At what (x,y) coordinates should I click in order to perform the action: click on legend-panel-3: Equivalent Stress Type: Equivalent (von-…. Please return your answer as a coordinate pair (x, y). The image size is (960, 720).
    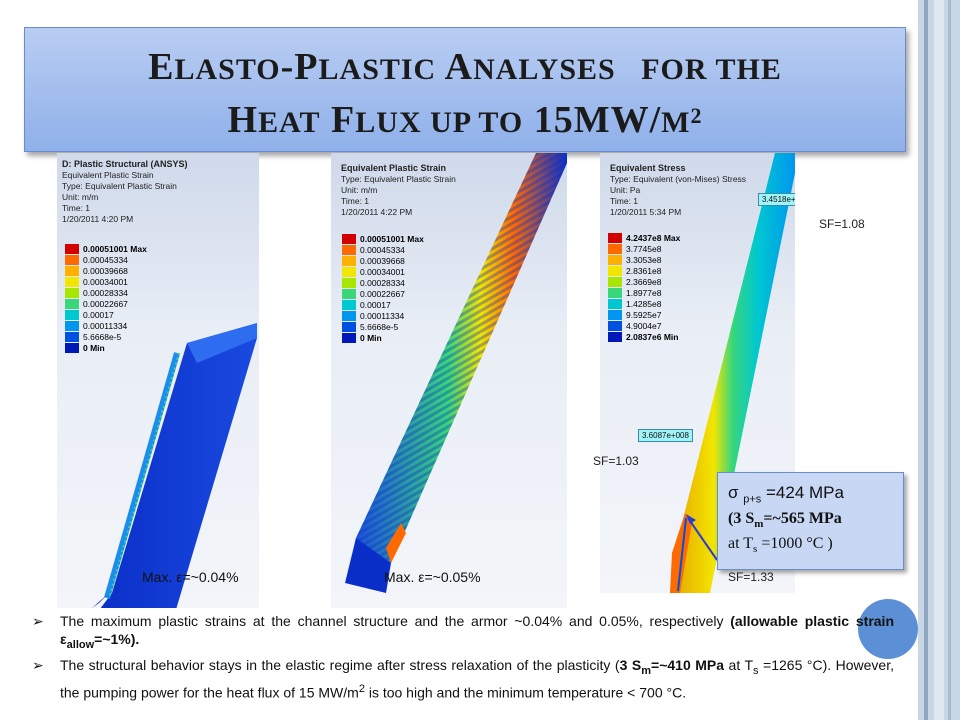
    Looking at the image, I should click on (678, 190).